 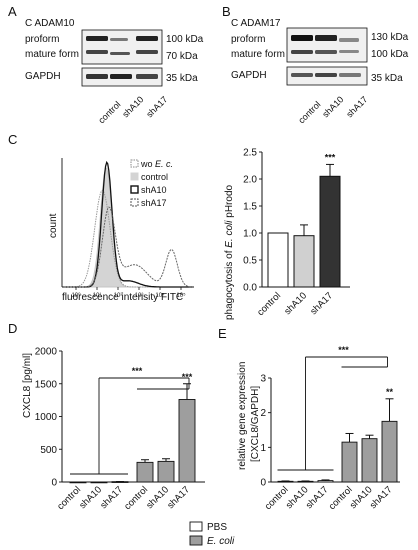 What do you see at coordinates (369, 460) in the screenshot?
I see `bar-e-ecoli-sha10` at bounding box center [369, 460].